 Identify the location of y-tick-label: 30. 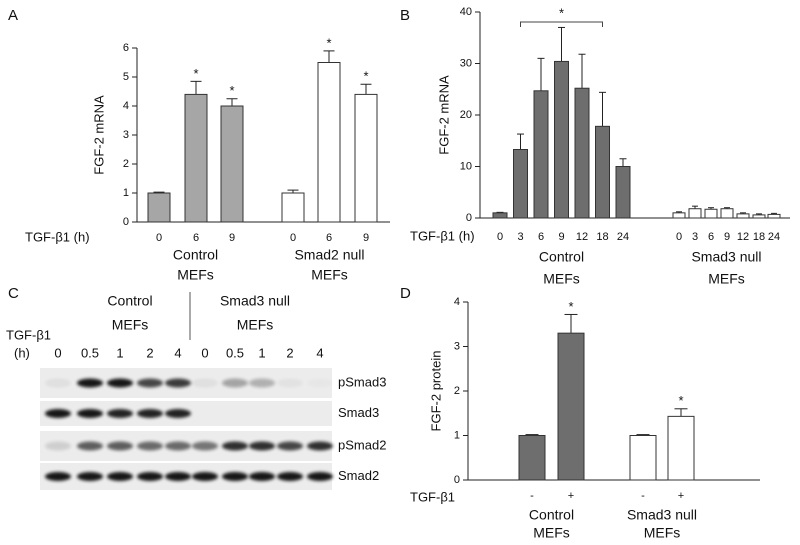
(466, 63).